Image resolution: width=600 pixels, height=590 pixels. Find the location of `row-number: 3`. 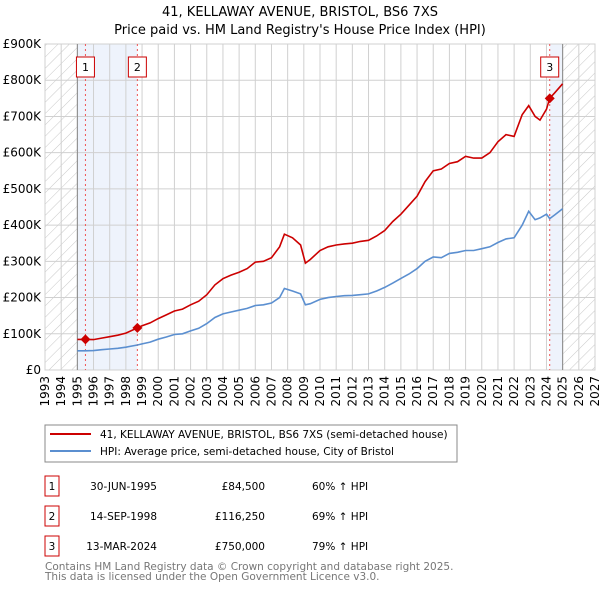

row-number: 3 is located at coordinates (52, 547).